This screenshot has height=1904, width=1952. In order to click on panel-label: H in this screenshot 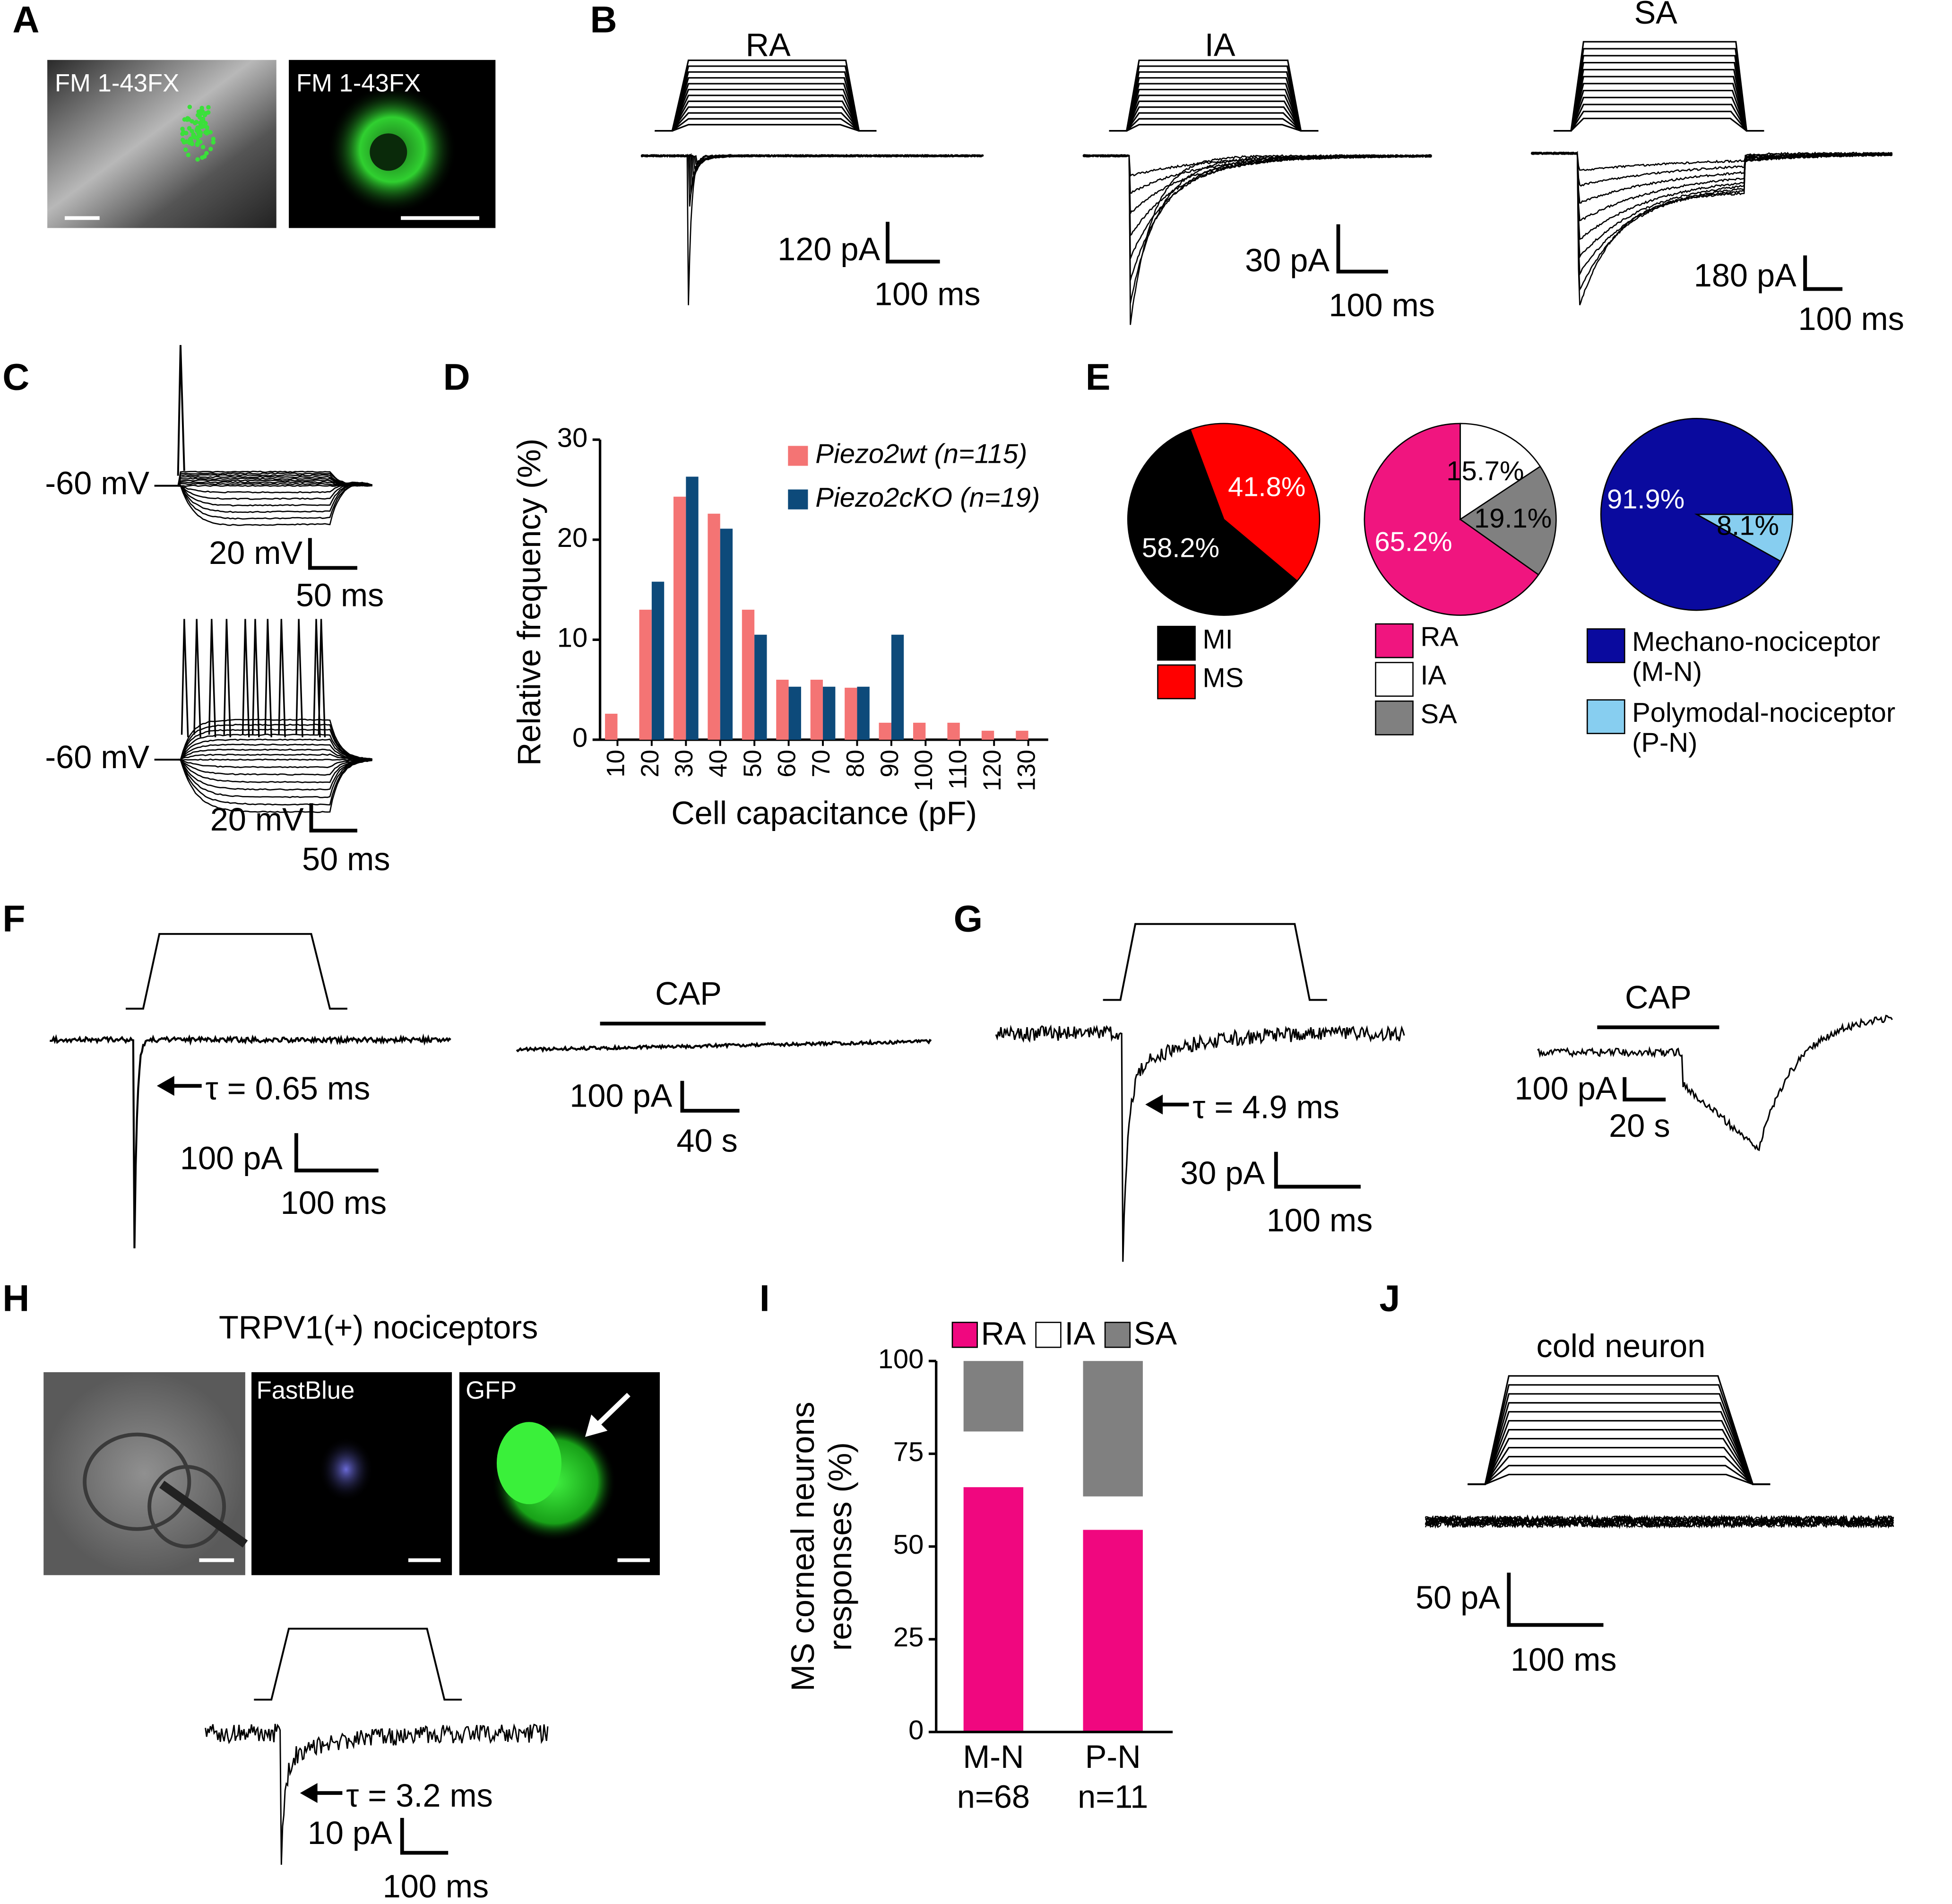, I will do `click(15, 1298)`.